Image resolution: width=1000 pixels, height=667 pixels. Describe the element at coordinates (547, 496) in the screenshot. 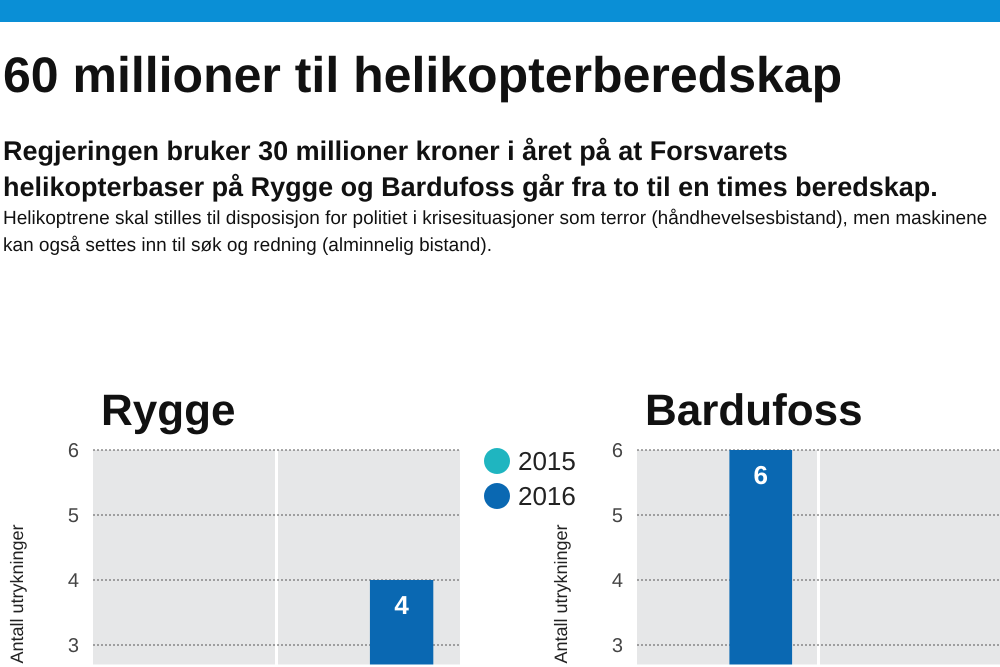

I see `legend-label: 2016` at that location.